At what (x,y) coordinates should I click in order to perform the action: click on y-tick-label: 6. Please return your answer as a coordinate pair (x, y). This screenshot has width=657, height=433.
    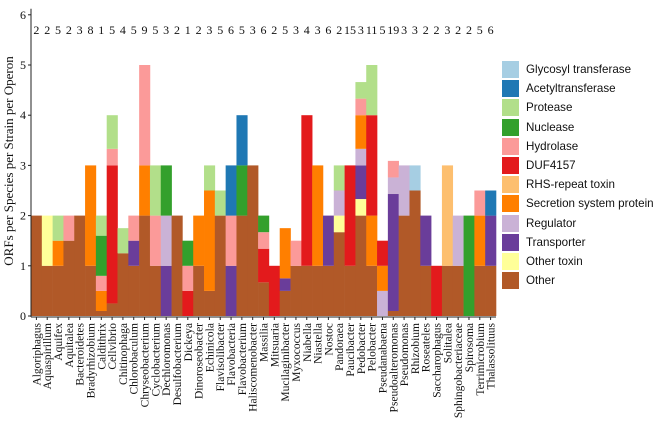
    Looking at the image, I should click on (23, 15).